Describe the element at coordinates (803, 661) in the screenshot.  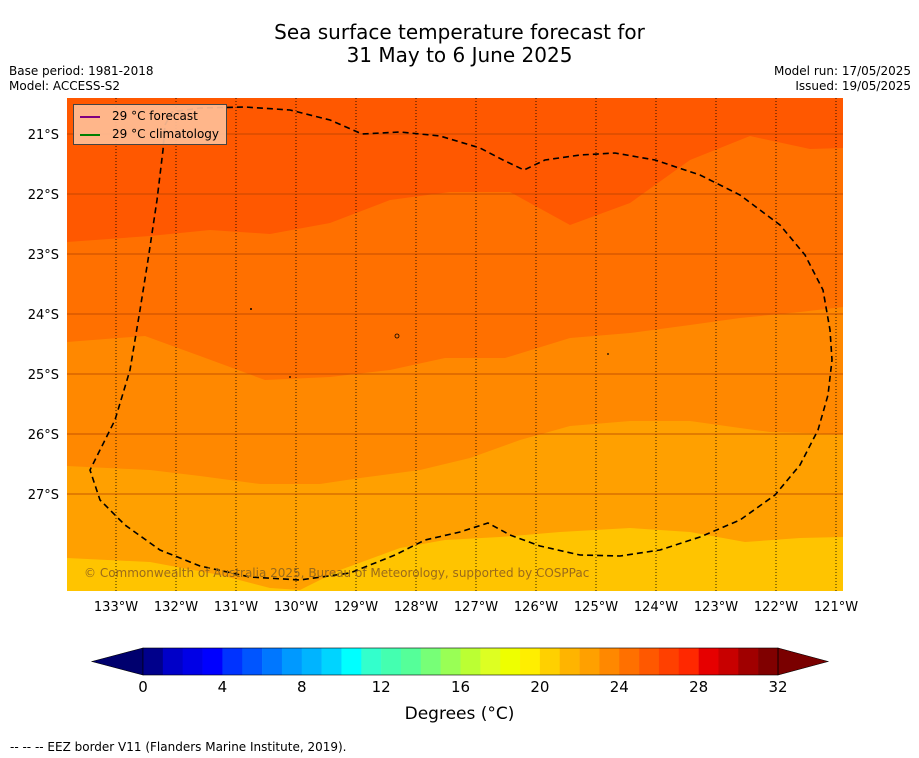
I see `colorbar-over-arrow` at that location.